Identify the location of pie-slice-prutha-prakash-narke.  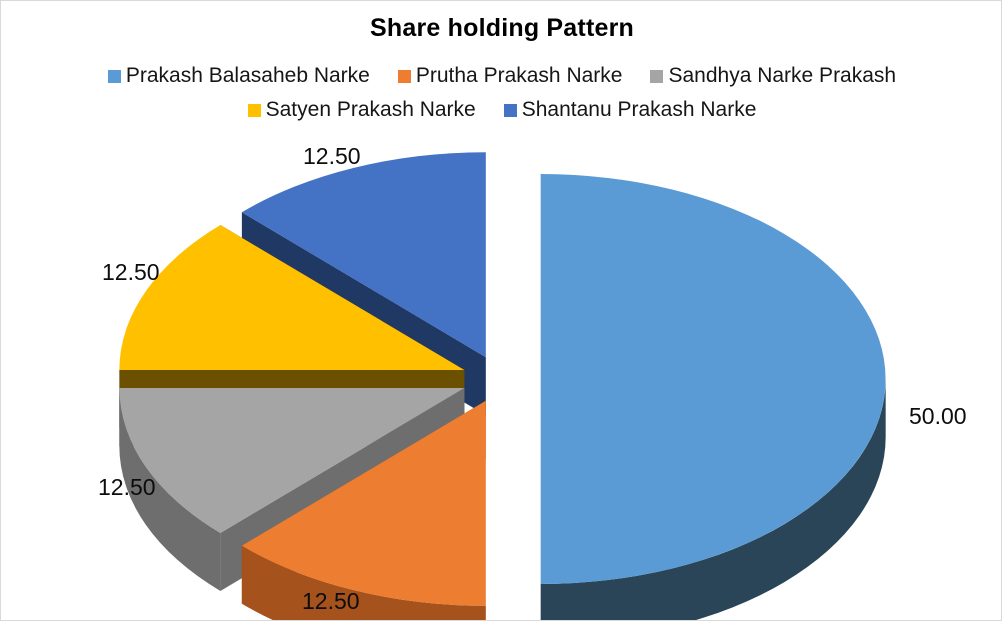
(363, 503).